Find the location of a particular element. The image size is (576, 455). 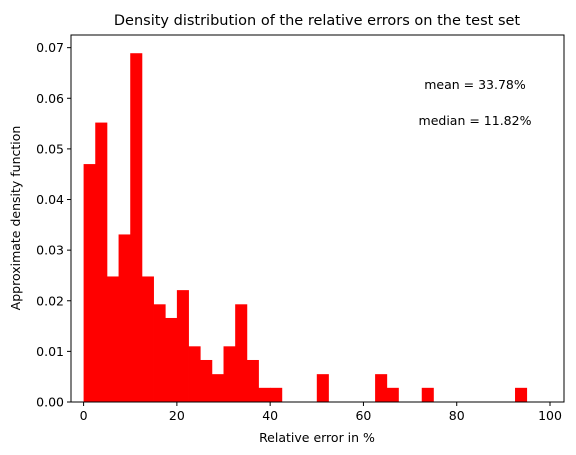

x-axis-ticks: 0 20 40 60 80 100 is located at coordinates (321, 412).